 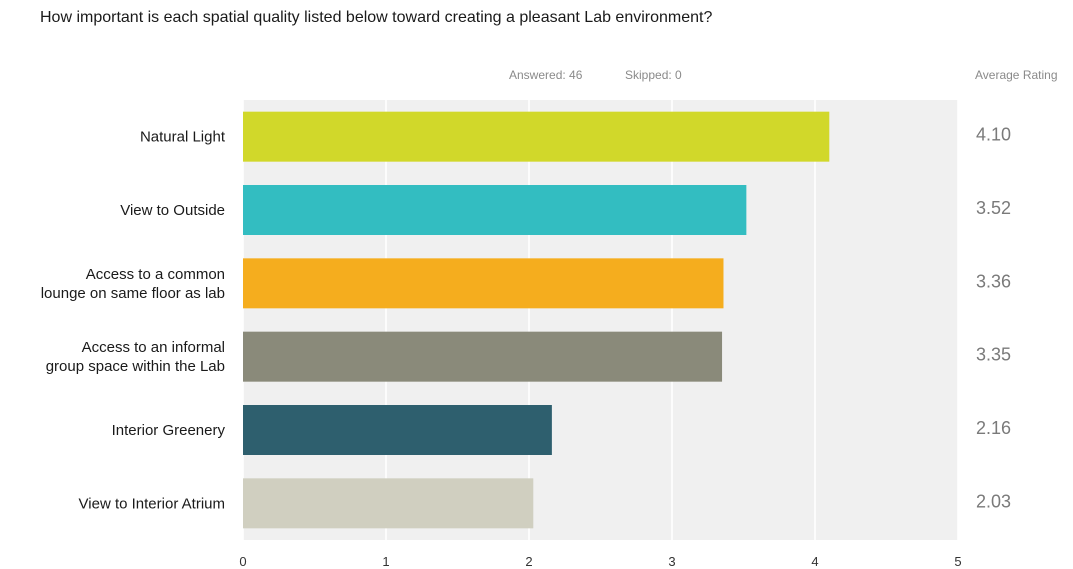 What do you see at coordinates (671, 561) in the screenshot?
I see `x-tick-label: 3` at bounding box center [671, 561].